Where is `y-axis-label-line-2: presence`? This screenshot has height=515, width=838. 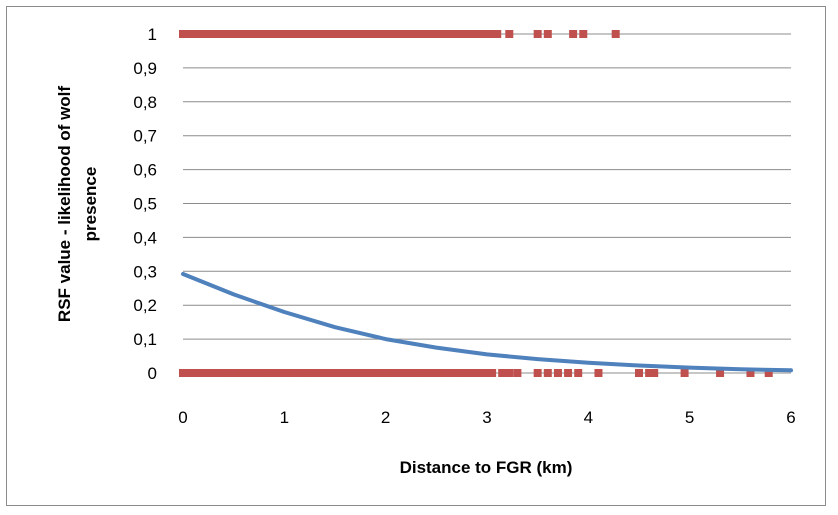
y-axis-label-line-2: presence is located at coordinates (90, 204).